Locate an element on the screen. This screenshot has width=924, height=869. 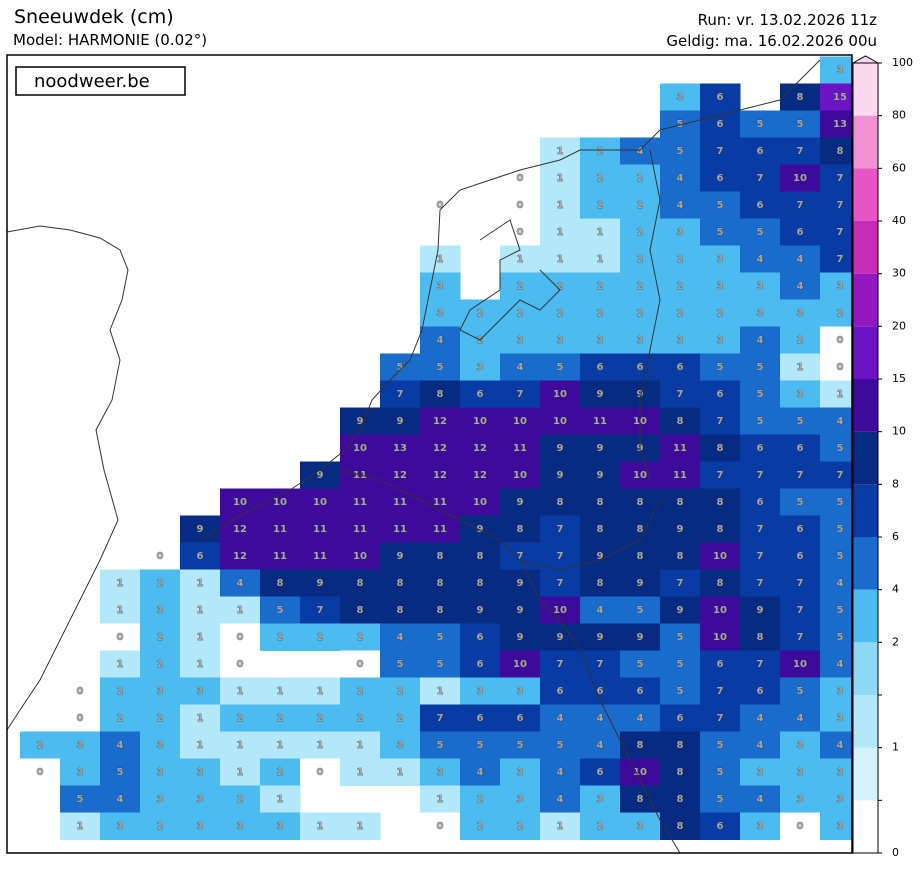
colorbar-label: 0 is located at coordinates (895, 852).